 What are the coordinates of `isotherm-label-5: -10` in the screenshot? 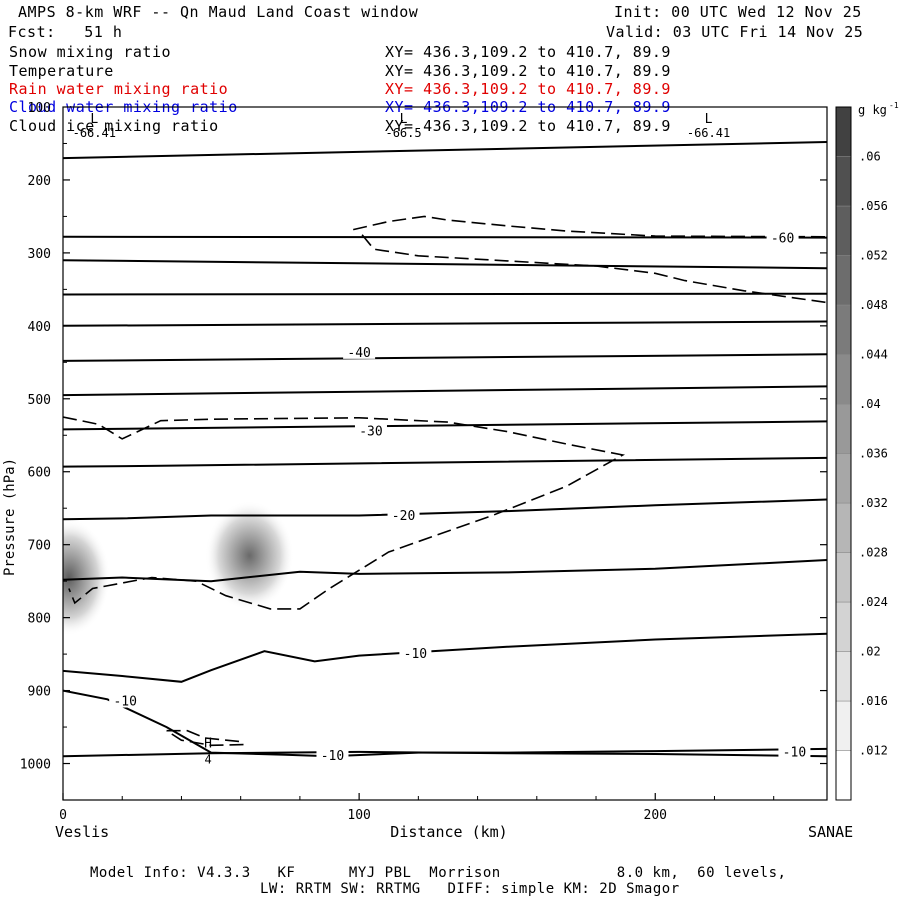 It's located at (415, 654).